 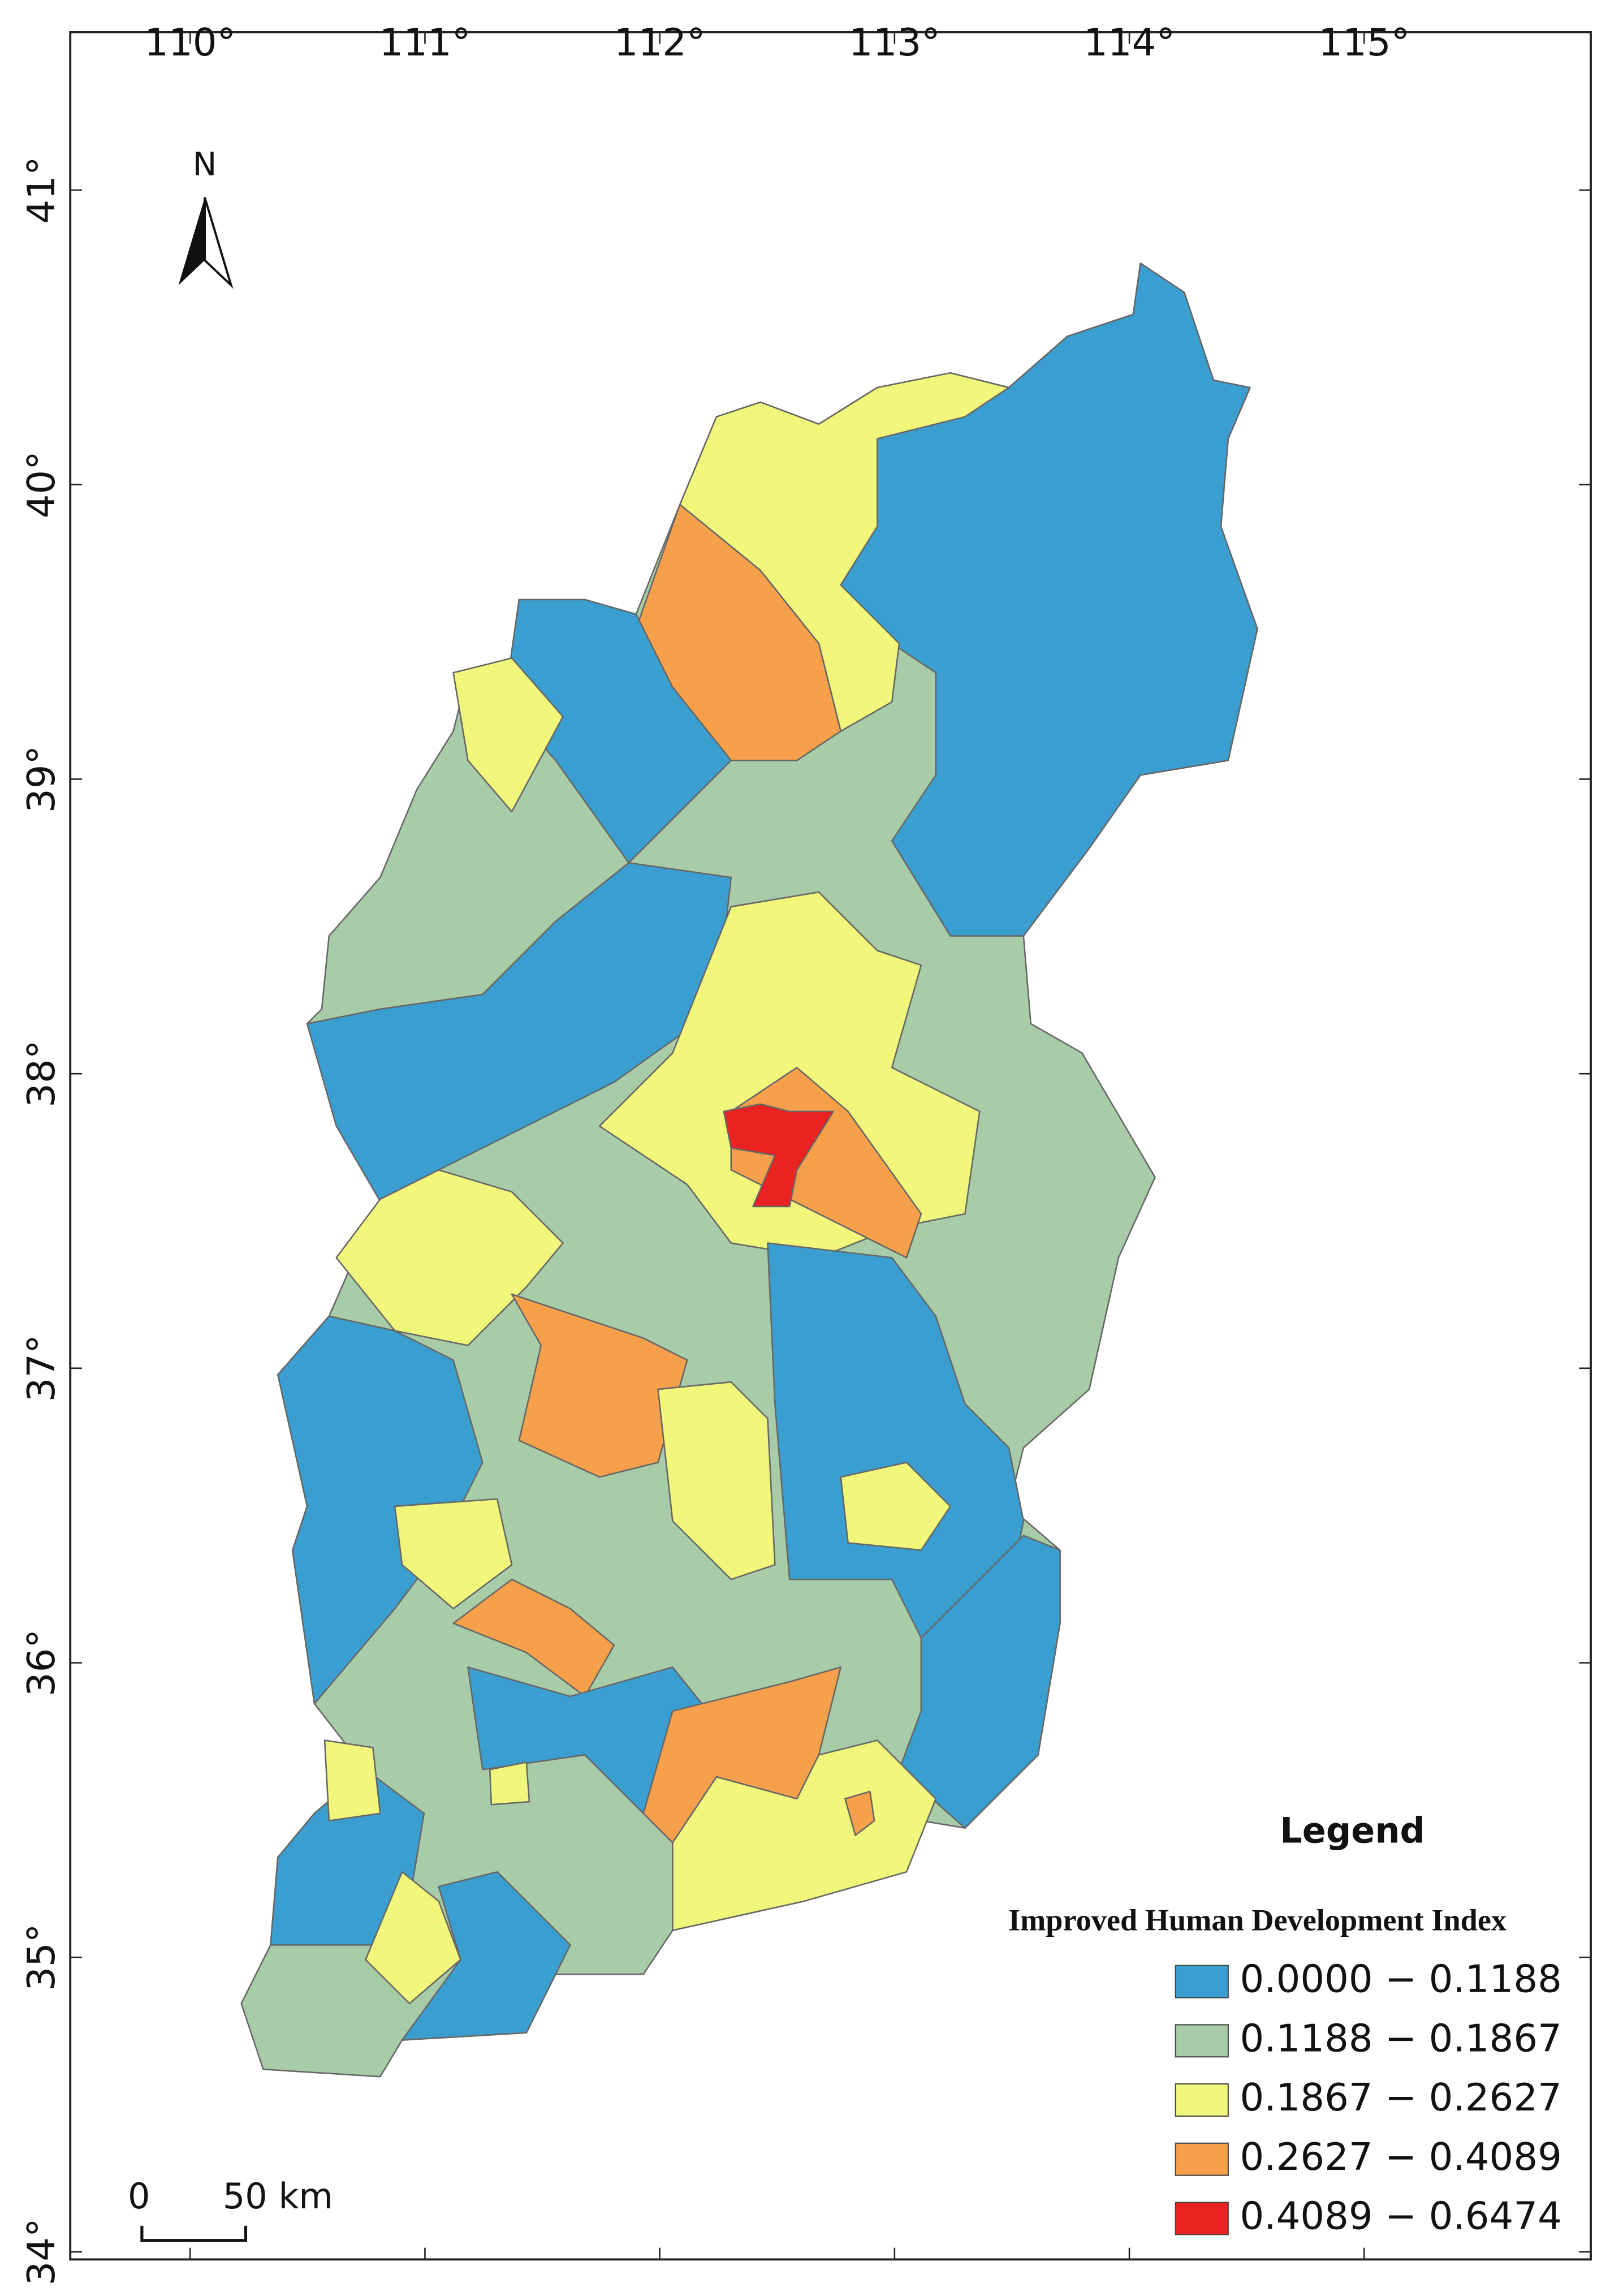 I want to click on lat-tick-label: 35°, so click(x=41, y=1957).